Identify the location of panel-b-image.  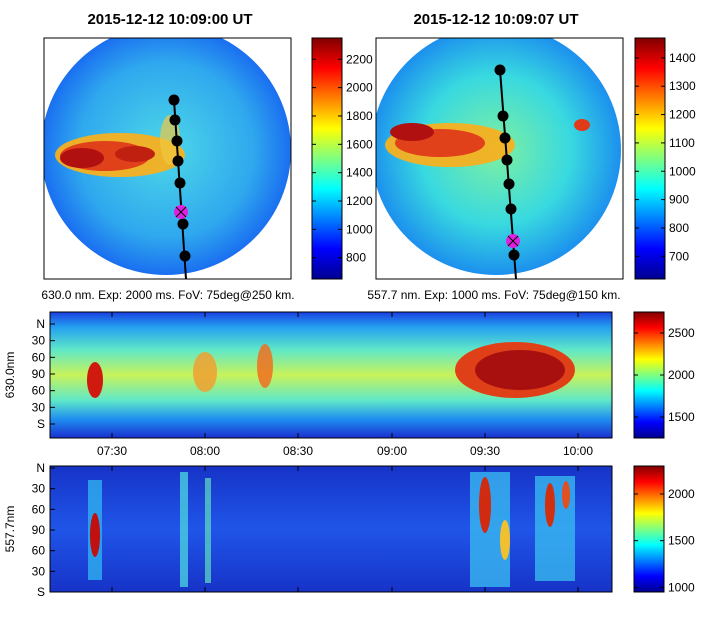
(498, 156).